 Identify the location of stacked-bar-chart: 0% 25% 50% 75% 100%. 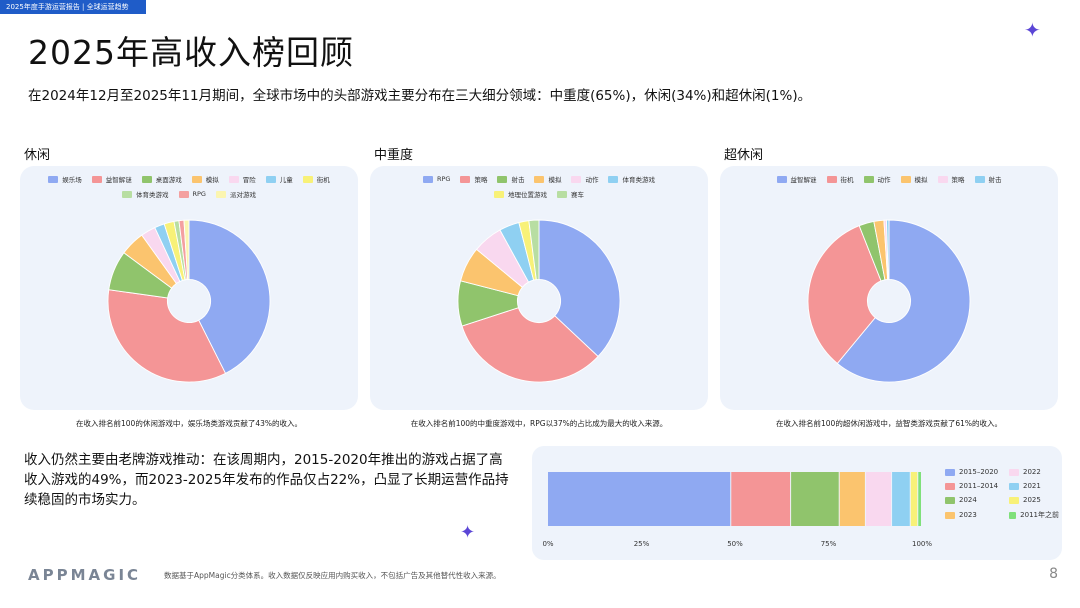
(737, 510).